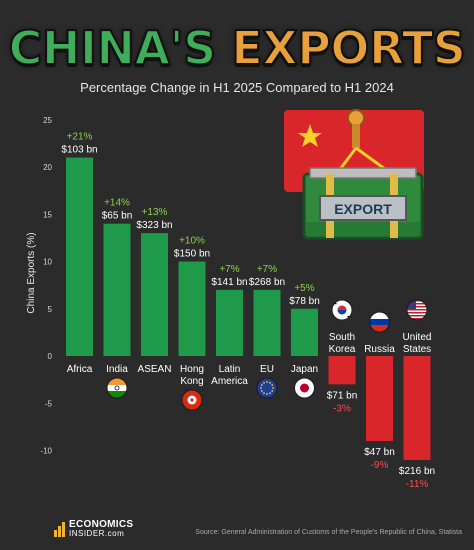  What do you see at coordinates (304, 388) in the screenshot?
I see `japan-flag-icon` at bounding box center [304, 388].